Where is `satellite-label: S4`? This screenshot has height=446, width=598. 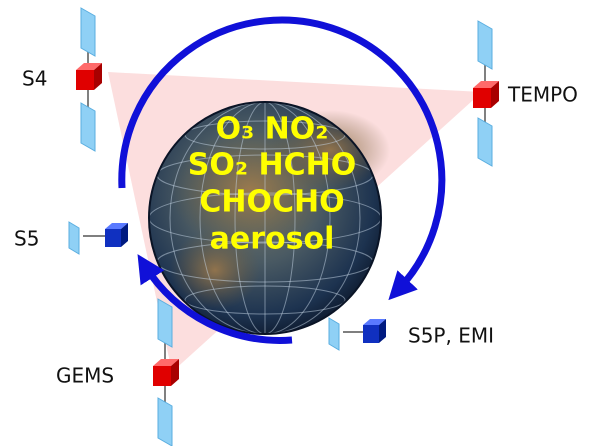 satellite-label: S4 is located at coordinates (34, 79).